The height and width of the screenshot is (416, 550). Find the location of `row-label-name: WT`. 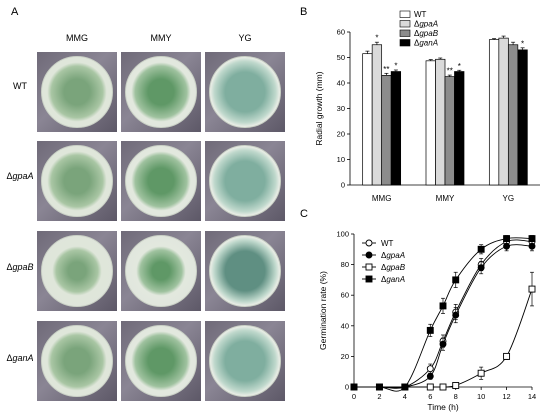

row-label-name: WT is located at coordinates (20, 86).